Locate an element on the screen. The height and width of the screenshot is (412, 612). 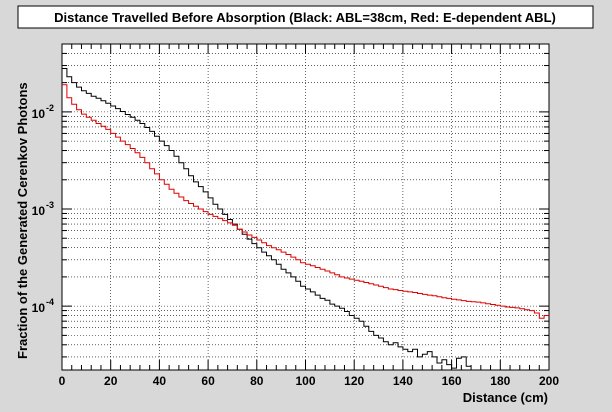
x-tick-label: 160 is located at coordinates (452, 381).